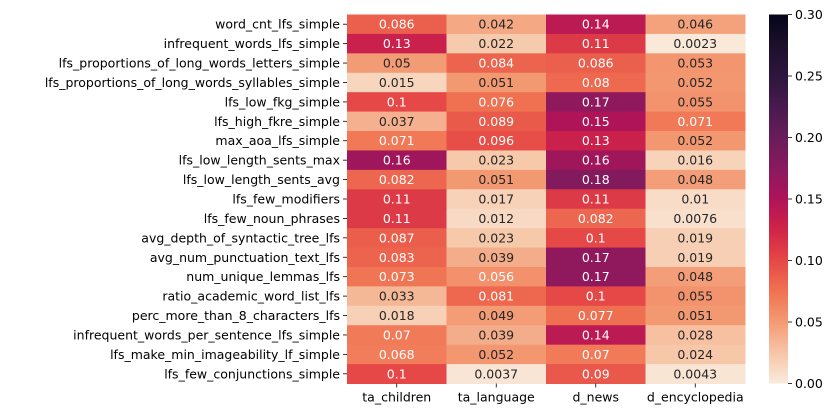 The width and height of the screenshot is (838, 418). I want to click on colorbar-gradient, so click(778, 199).